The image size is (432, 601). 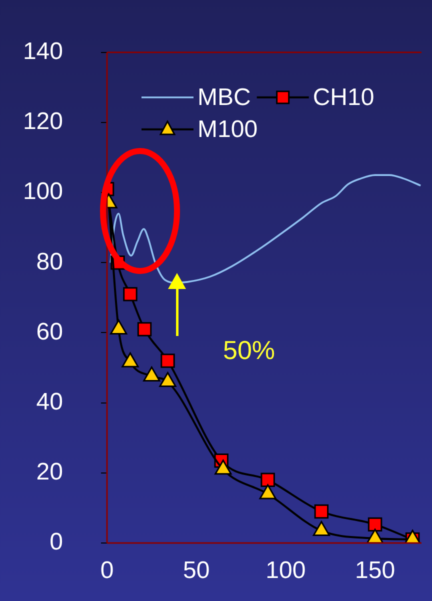 I want to click on y-tick-label: 120, so click(x=42, y=122).